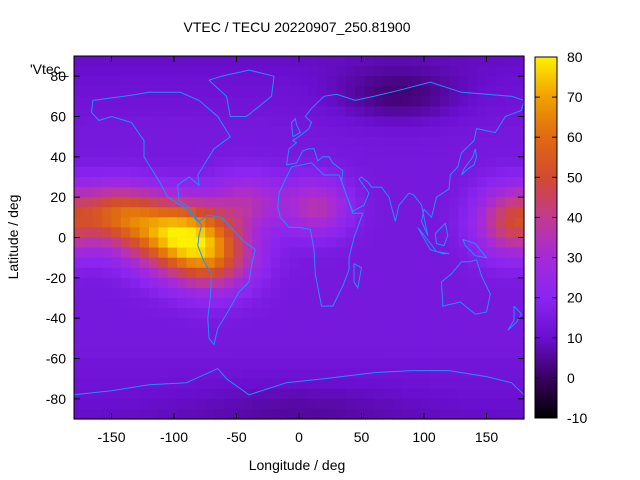  Describe the element at coordinates (577, 418) in the screenshot. I see `colorbar-tick-label: -10` at that location.